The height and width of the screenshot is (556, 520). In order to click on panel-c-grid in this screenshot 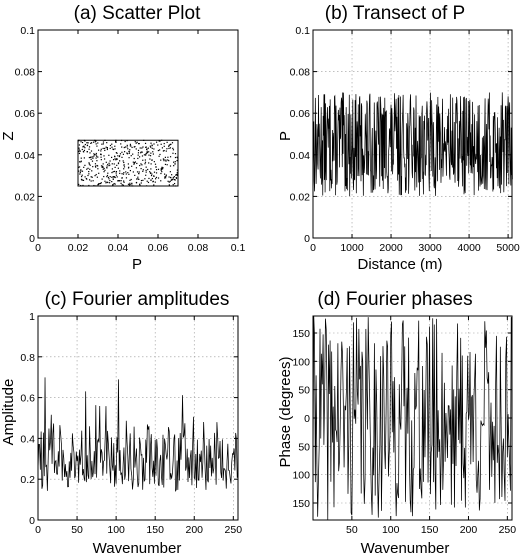, I will do `click(138, 418)`.